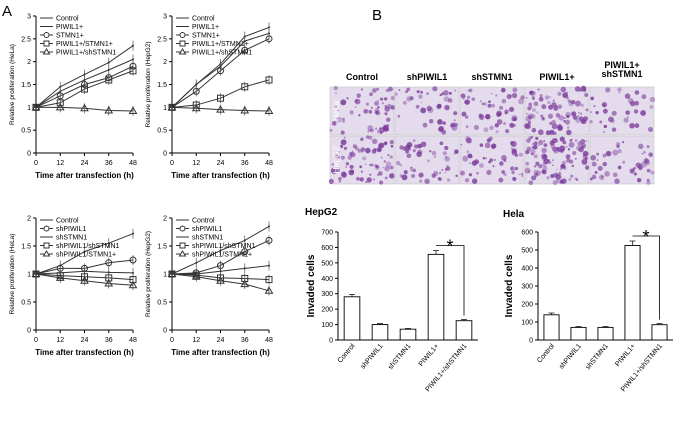  Describe the element at coordinates (84, 44) in the screenshot. I see `legend-label: PIWIL1+/STMN1+` at that location.